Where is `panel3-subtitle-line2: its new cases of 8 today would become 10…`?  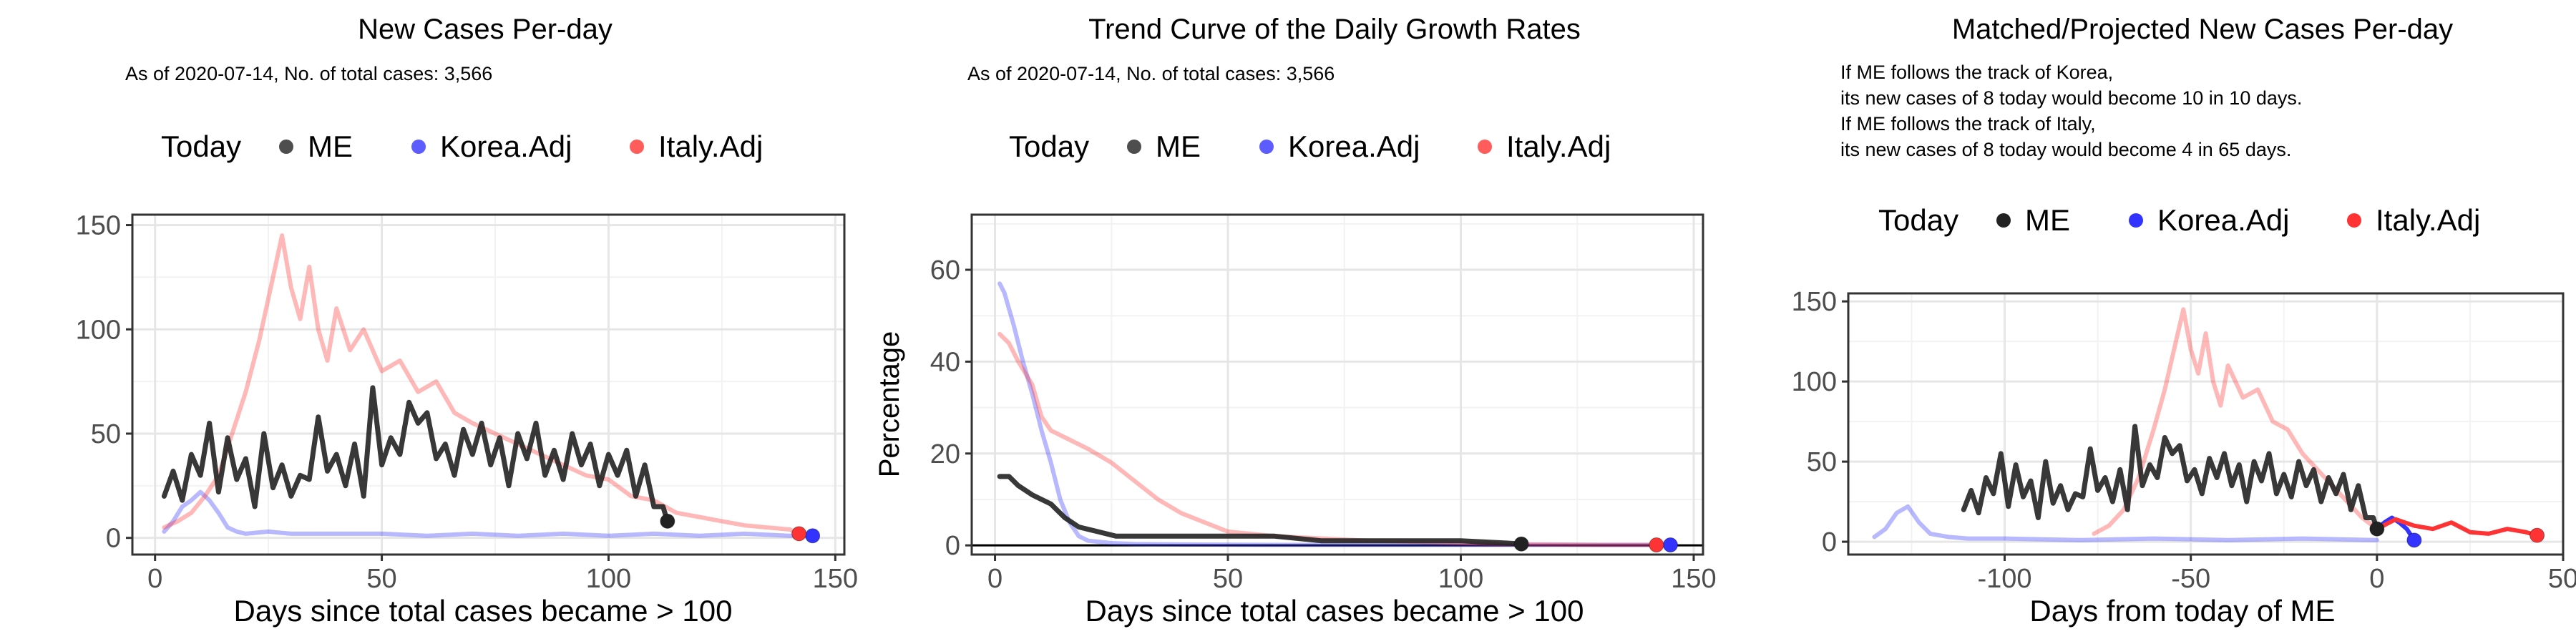
panel3-subtitle-line2: its new cases of 8 today would become 10… is located at coordinates (2071, 98).